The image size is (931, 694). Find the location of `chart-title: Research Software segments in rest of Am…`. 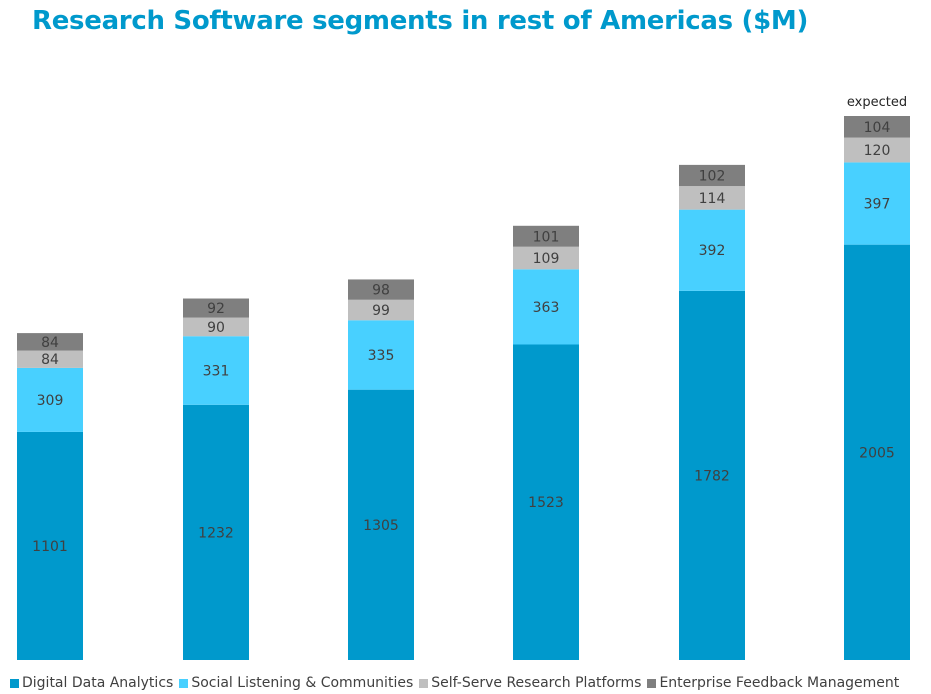

chart-title: Research Software segments in rest of Am… is located at coordinates (420, 21).